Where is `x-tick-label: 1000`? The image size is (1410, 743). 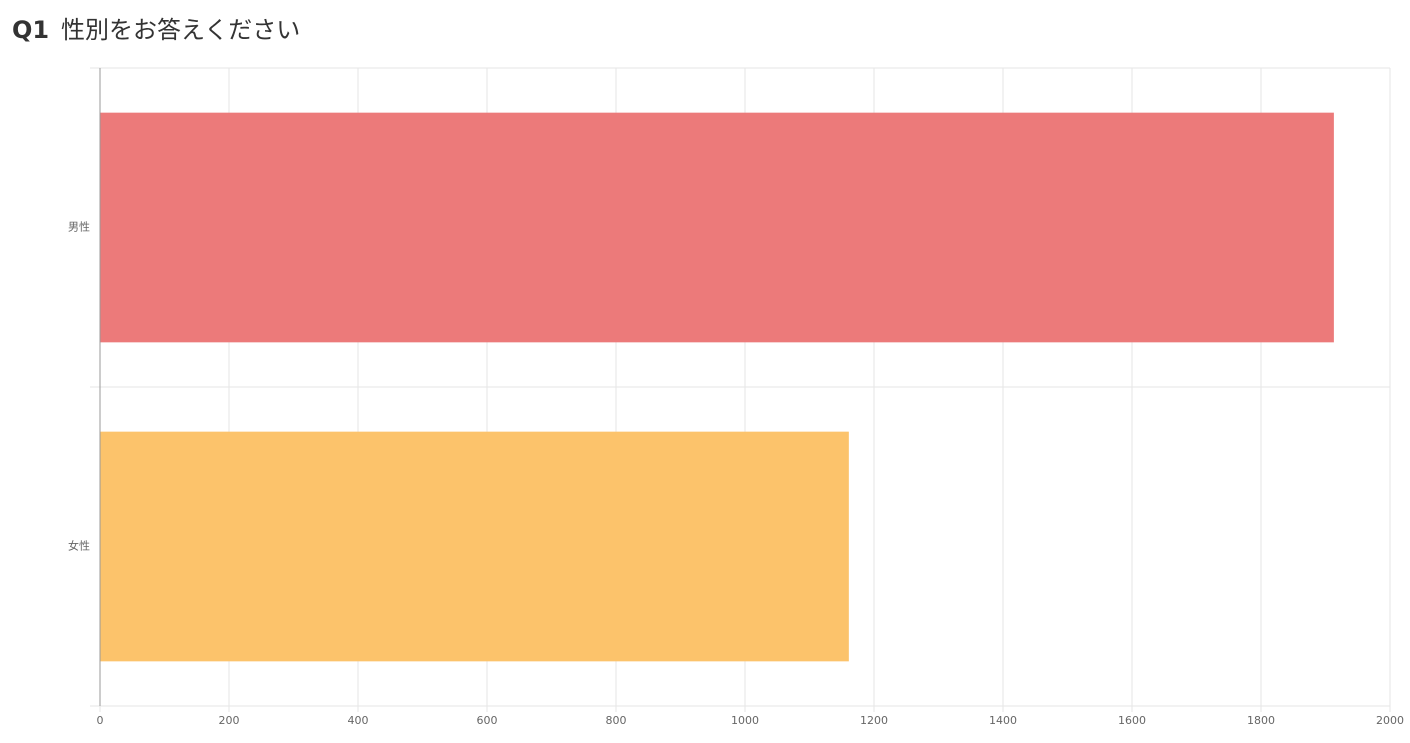
x-tick-label: 1000 is located at coordinates (745, 720).